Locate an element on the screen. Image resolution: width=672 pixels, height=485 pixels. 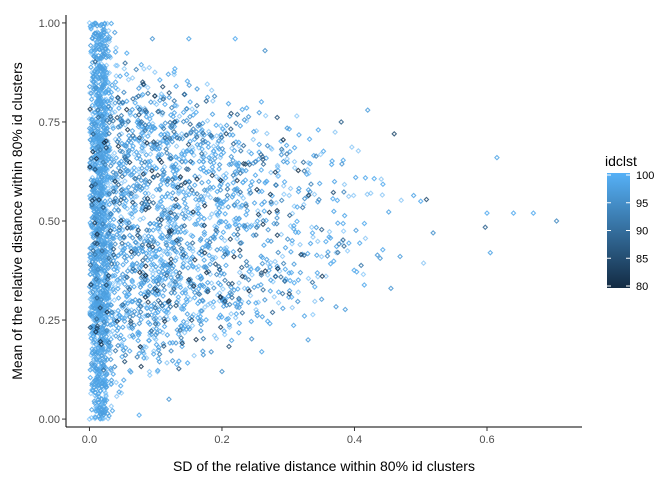
y-tick-label: 0.00 is located at coordinates (49, 420).